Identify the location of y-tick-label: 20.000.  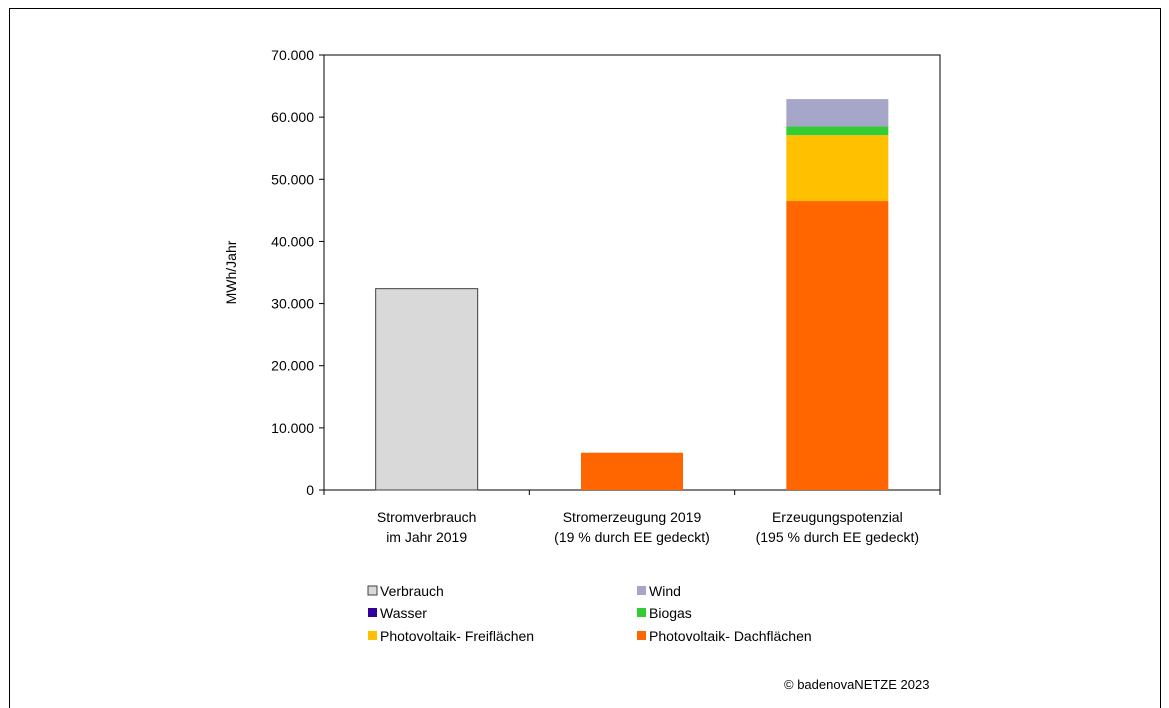
(292, 366).